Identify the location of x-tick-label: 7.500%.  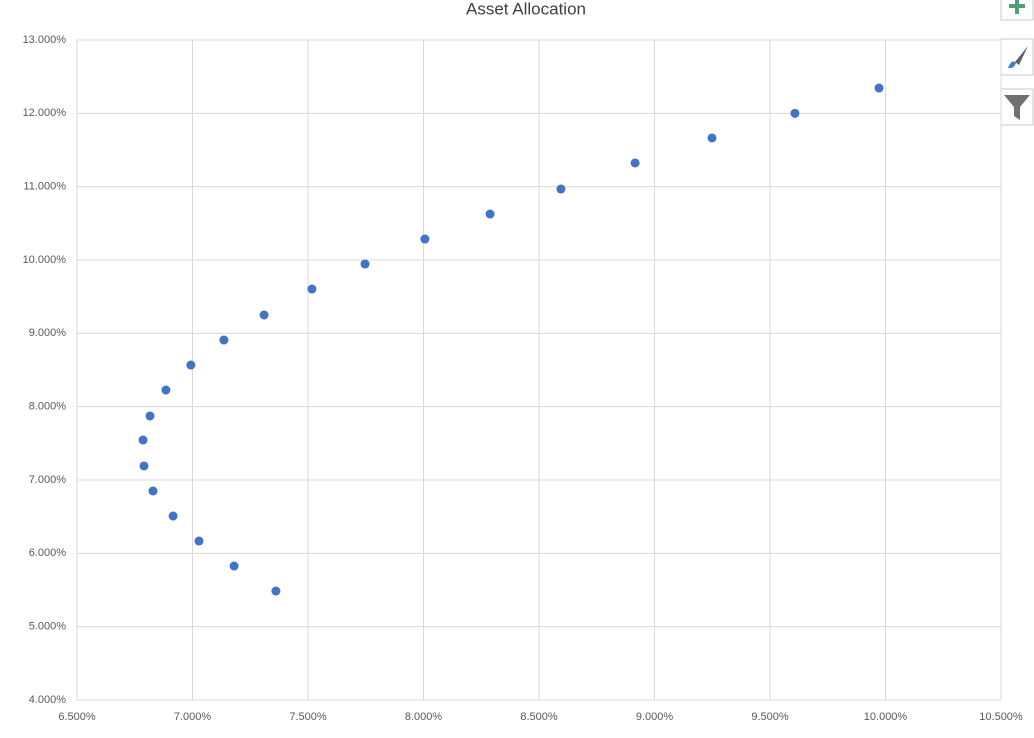
(308, 717).